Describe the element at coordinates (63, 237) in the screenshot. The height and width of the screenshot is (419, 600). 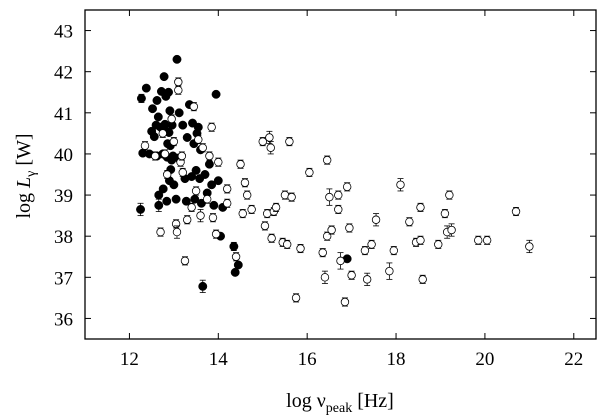
I see `y-tick-label: 38` at that location.